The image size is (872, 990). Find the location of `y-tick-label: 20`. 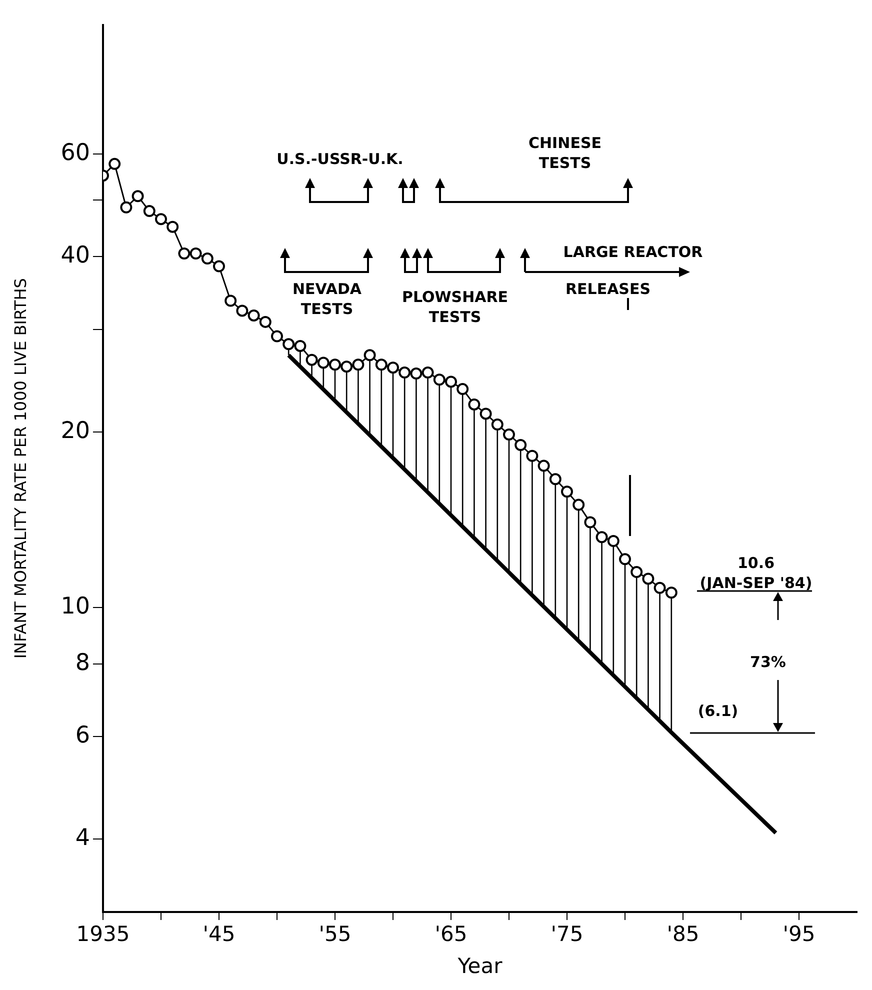

y-tick-label: 20 is located at coordinates (75, 431).